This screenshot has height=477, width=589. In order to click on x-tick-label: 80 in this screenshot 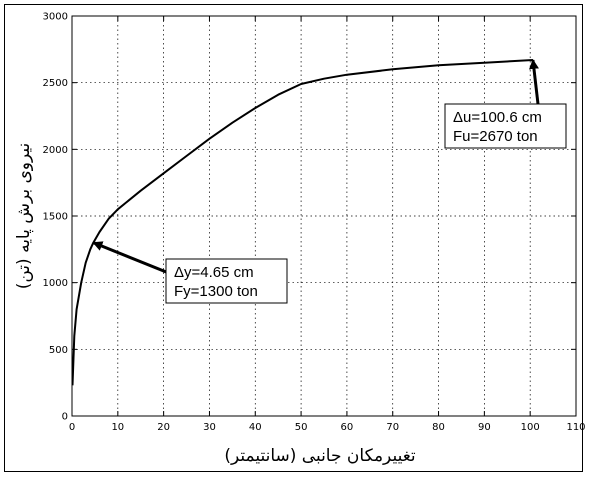, I will do `click(438, 427)`.